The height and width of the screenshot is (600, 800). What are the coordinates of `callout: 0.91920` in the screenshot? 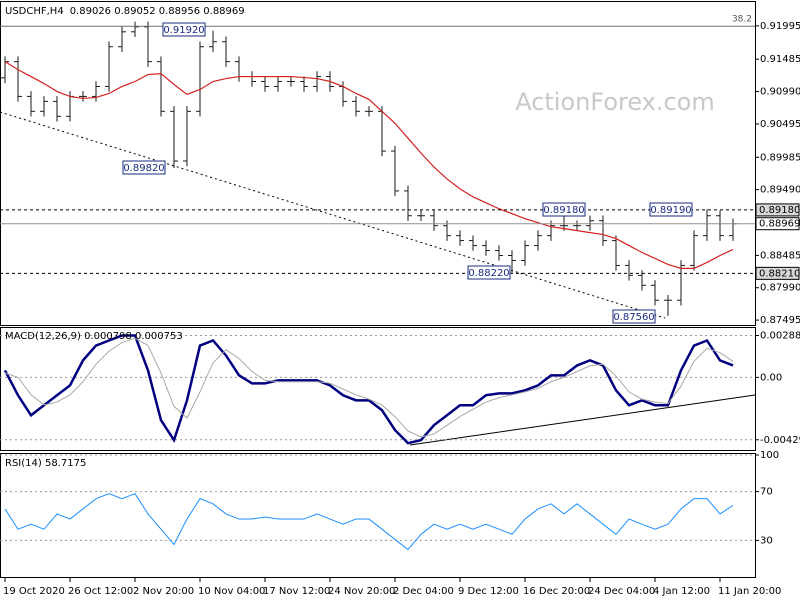 It's located at (183, 30).